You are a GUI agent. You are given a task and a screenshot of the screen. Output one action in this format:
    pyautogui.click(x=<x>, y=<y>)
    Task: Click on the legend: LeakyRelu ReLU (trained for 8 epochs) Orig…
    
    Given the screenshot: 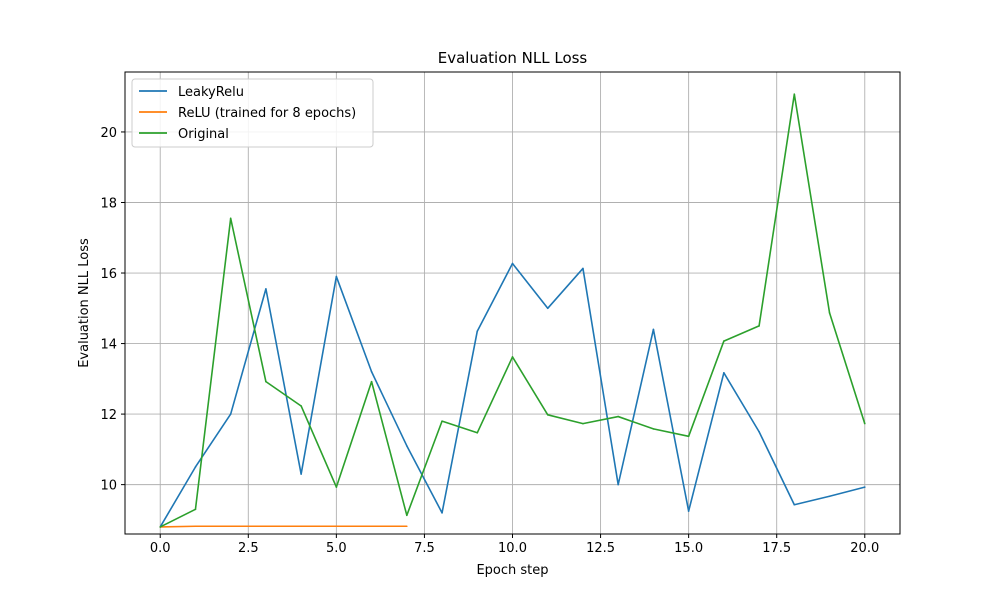 What is the action you would take?
    pyautogui.click(x=252, y=113)
    